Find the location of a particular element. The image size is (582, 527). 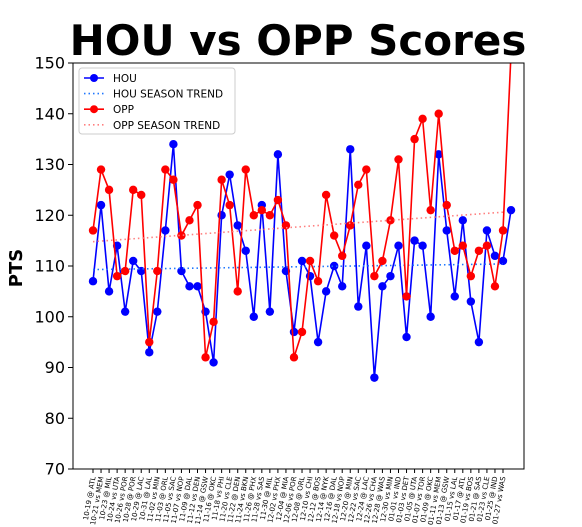

legend-item: OPP is located at coordinates (109, 110).